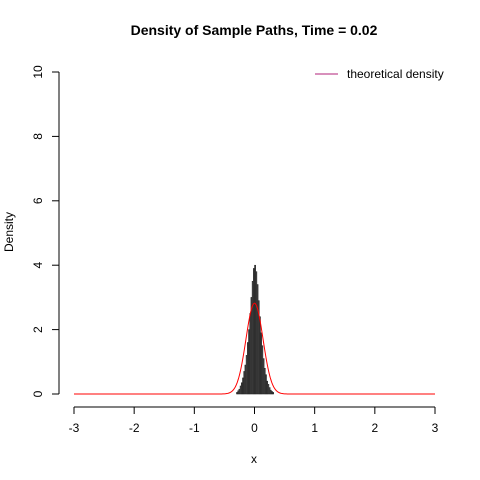 This screenshot has width=480, height=480. Describe the element at coordinates (254, 459) in the screenshot. I see `x-axis-label: x` at that location.